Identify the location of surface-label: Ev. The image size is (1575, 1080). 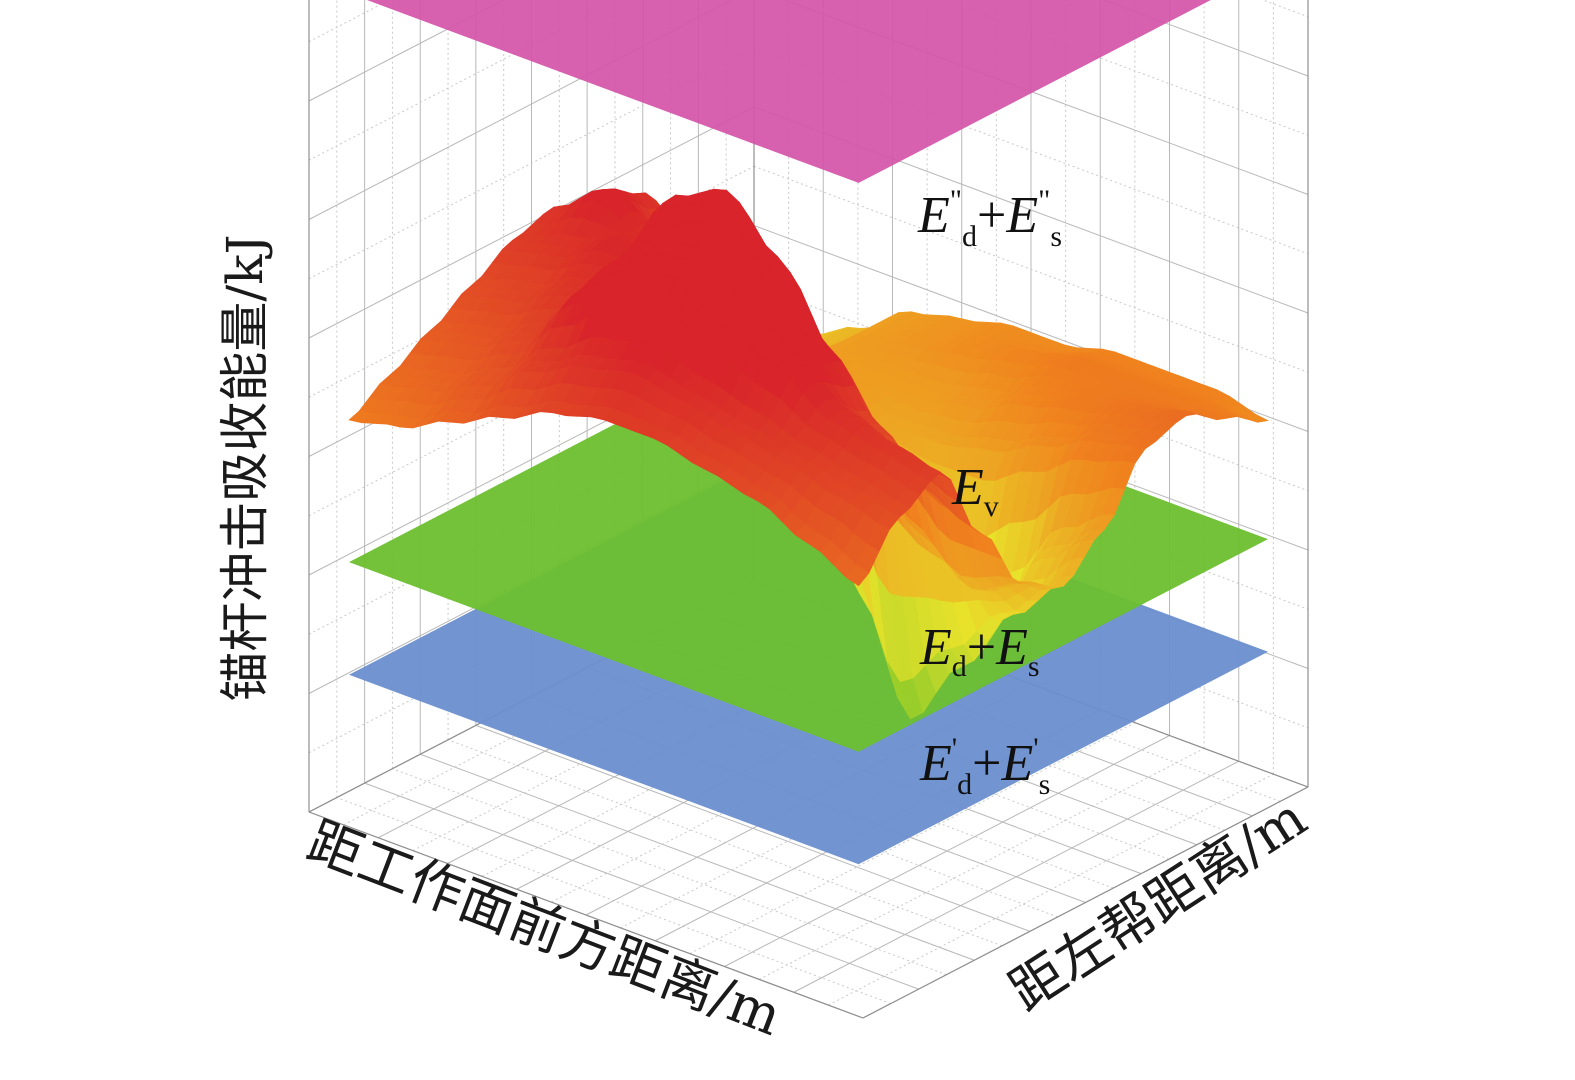
(975, 491).